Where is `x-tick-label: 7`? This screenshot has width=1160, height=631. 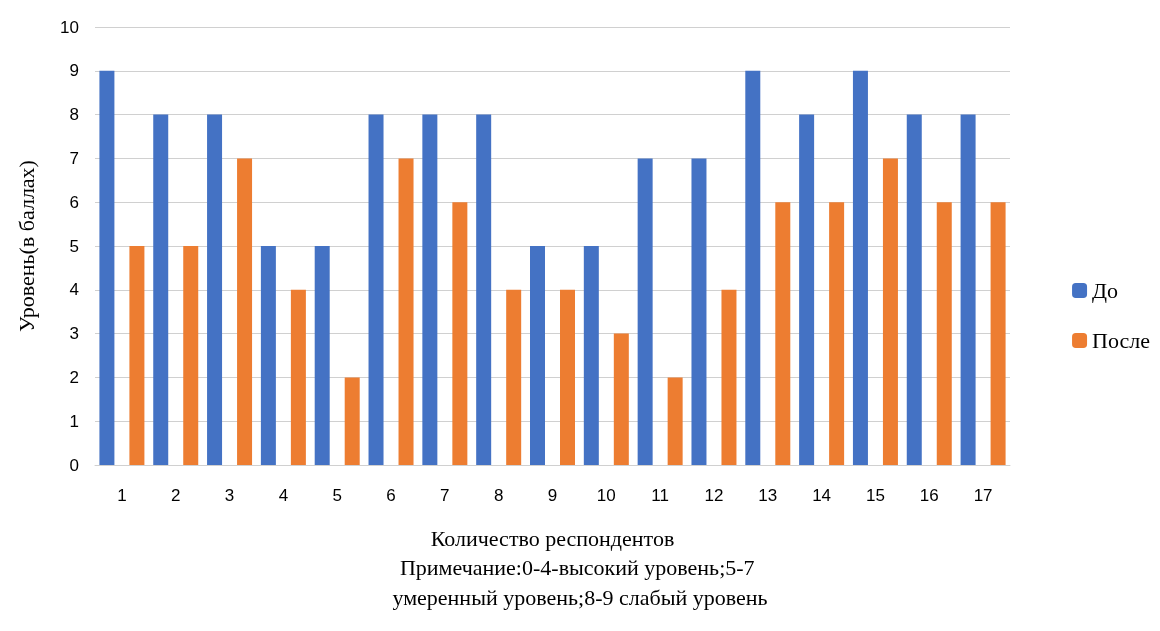 x-tick-label: 7 is located at coordinates (445, 495).